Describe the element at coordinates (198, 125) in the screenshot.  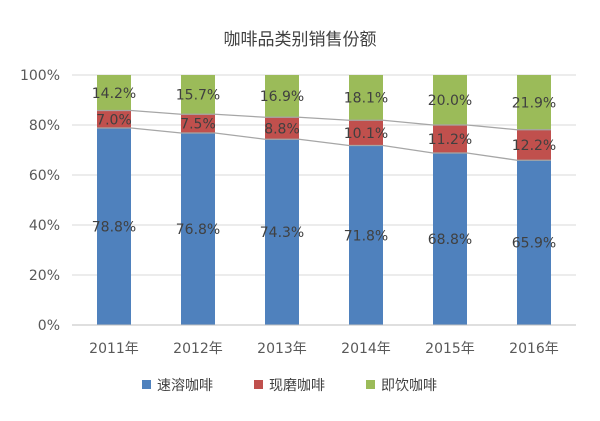
I see `data-label: 7.5%` at that location.